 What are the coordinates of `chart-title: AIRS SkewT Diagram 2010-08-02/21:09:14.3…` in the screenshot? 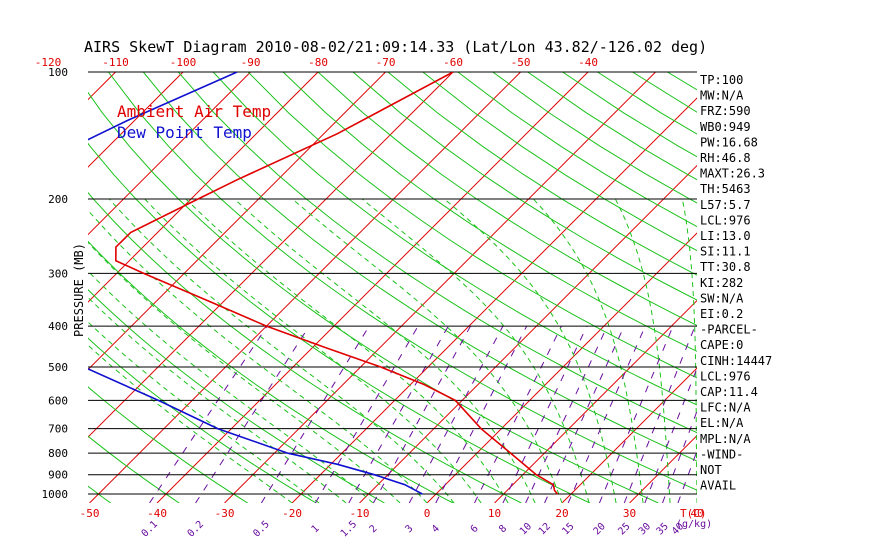 It's located at (395, 47).